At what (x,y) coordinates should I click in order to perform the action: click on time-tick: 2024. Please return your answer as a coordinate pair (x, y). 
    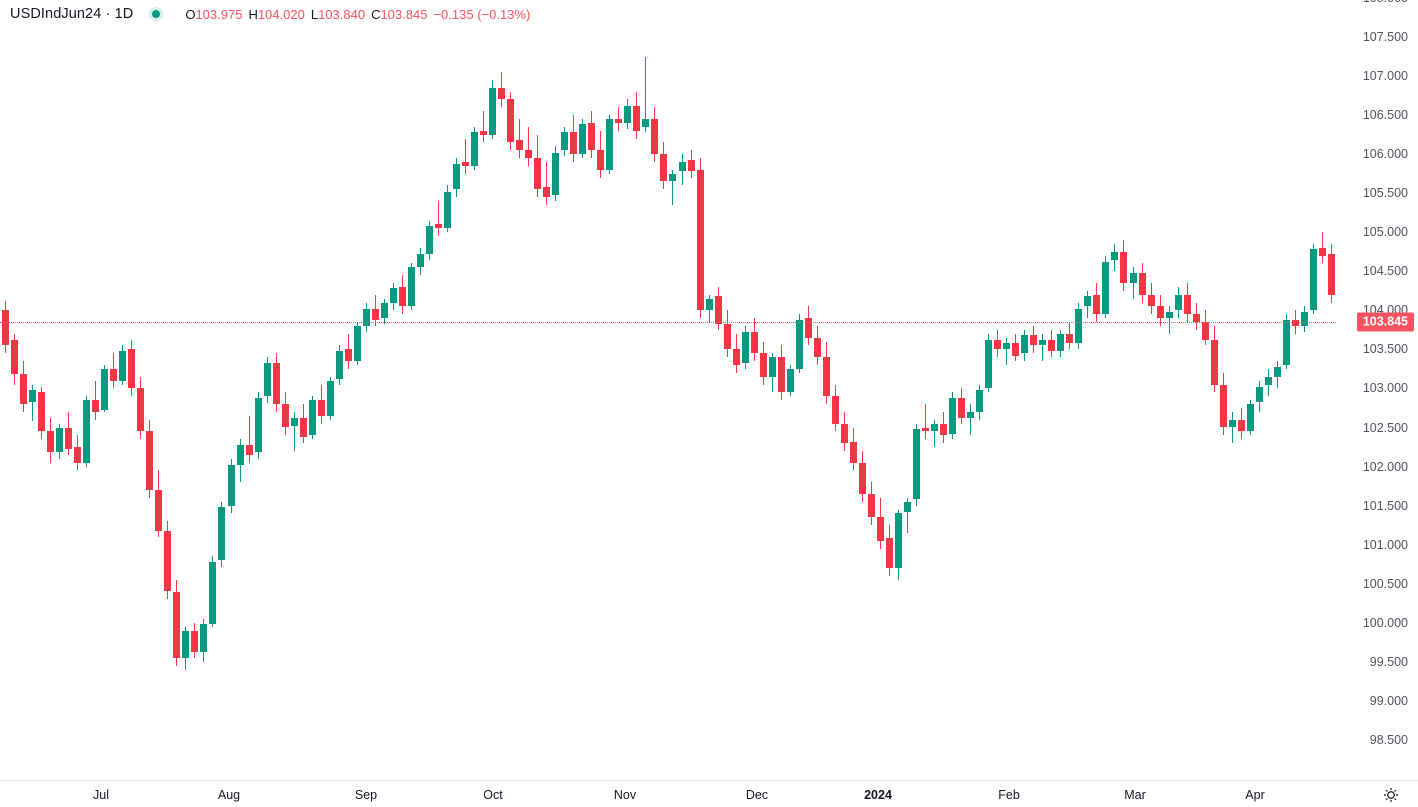
    Looking at the image, I should click on (878, 795).